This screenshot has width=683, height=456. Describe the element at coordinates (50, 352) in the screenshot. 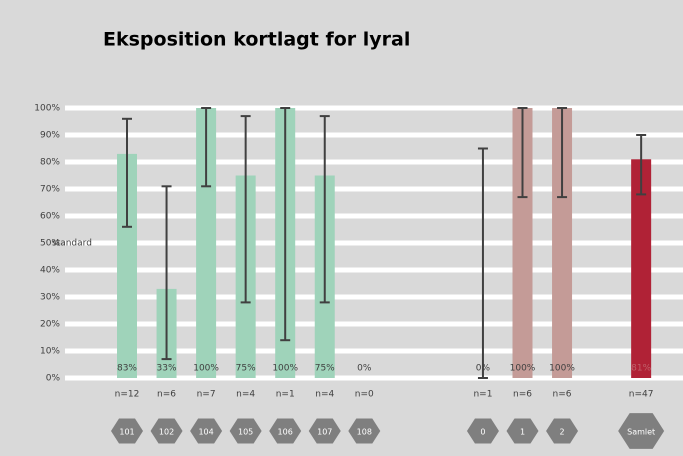

I see `y-tick-label: 10%` at that location.